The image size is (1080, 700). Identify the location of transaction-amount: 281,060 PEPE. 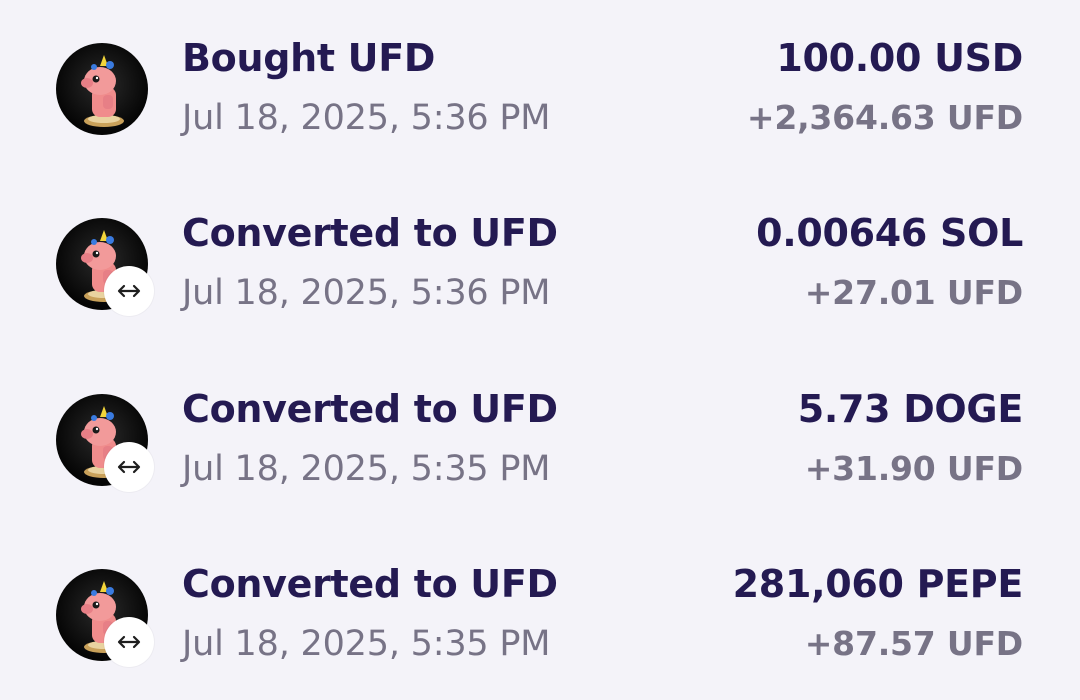
(878, 584).